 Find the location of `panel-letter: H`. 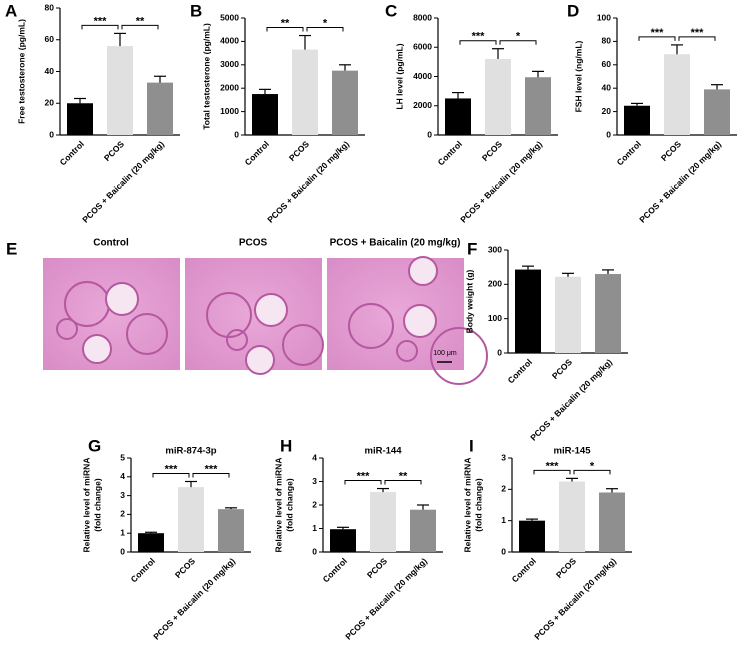

panel-letter: H is located at coordinates (286, 445).